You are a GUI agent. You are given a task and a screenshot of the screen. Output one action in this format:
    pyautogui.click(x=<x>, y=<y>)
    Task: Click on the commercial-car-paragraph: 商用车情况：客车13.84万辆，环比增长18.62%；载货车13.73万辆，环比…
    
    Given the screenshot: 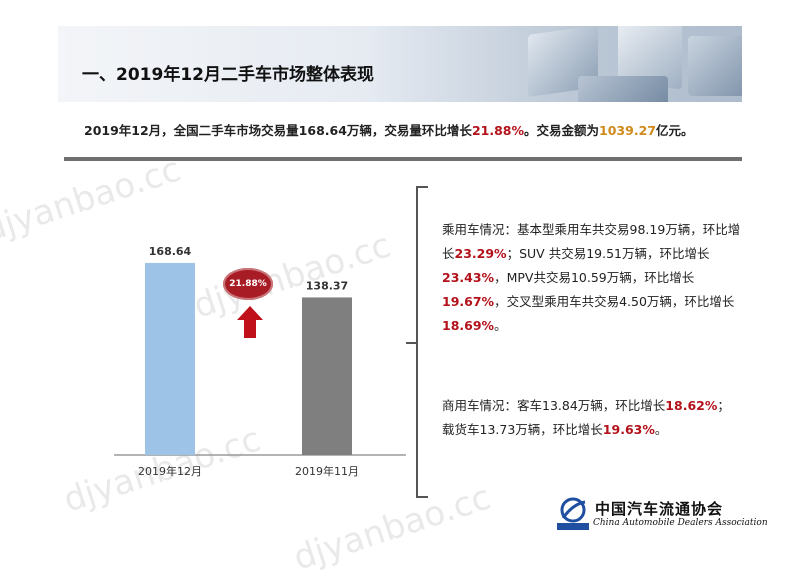 What is the action you would take?
    pyautogui.click(x=592, y=418)
    